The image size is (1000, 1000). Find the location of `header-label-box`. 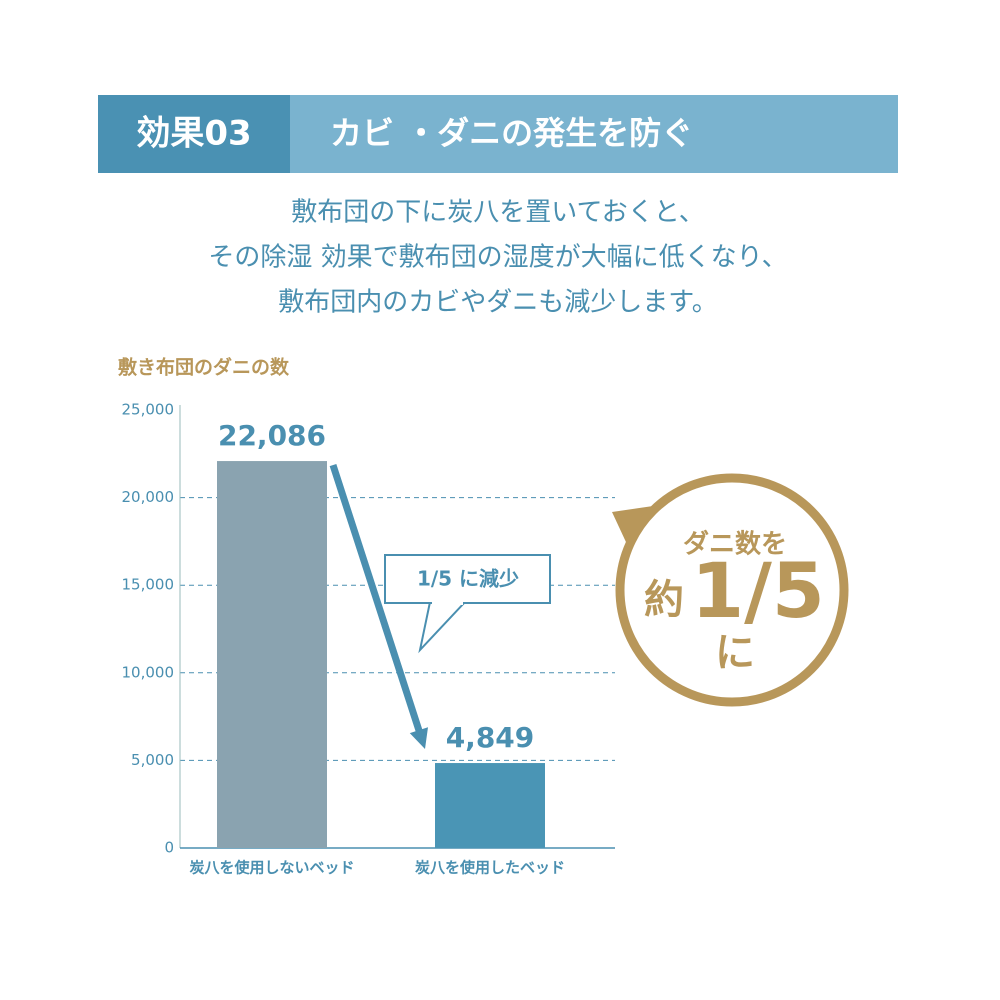

header-label-box is located at coordinates (194, 134).